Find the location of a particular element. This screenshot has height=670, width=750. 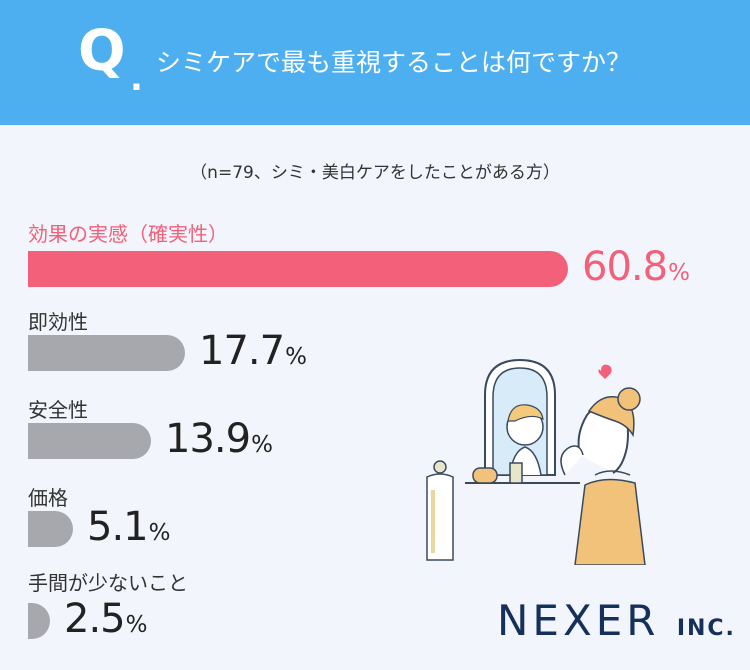

value-number: 60.8 is located at coordinates (625, 267).